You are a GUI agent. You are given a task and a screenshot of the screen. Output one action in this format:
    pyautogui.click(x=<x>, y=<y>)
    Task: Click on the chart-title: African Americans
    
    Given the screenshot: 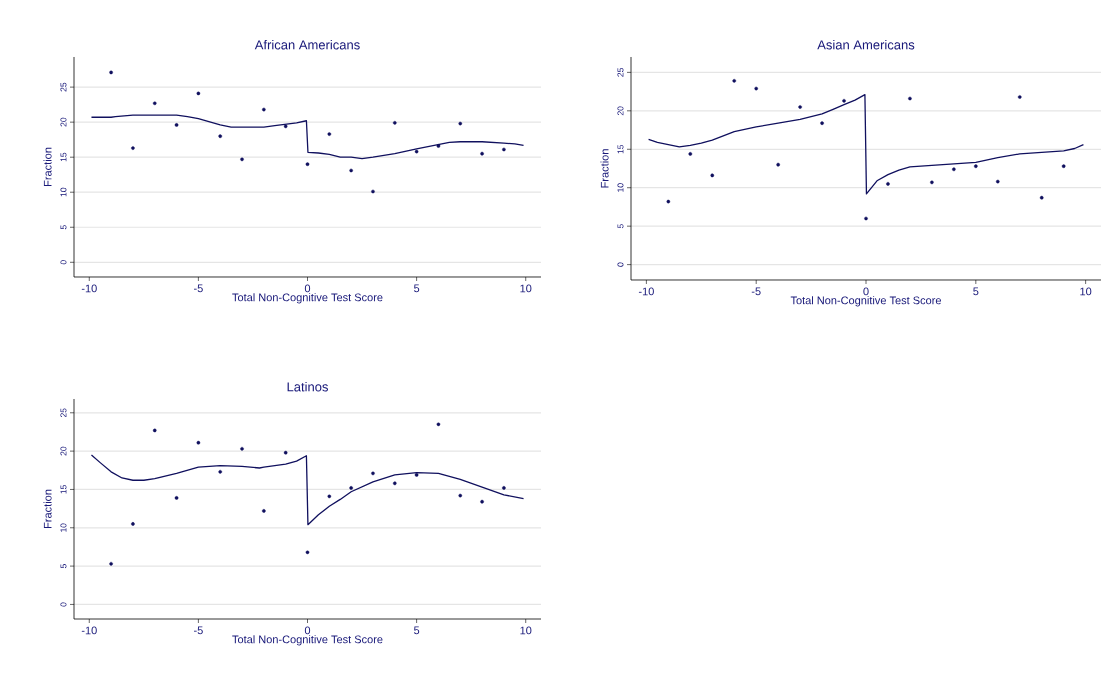 What is the action you would take?
    pyautogui.click(x=307, y=44)
    